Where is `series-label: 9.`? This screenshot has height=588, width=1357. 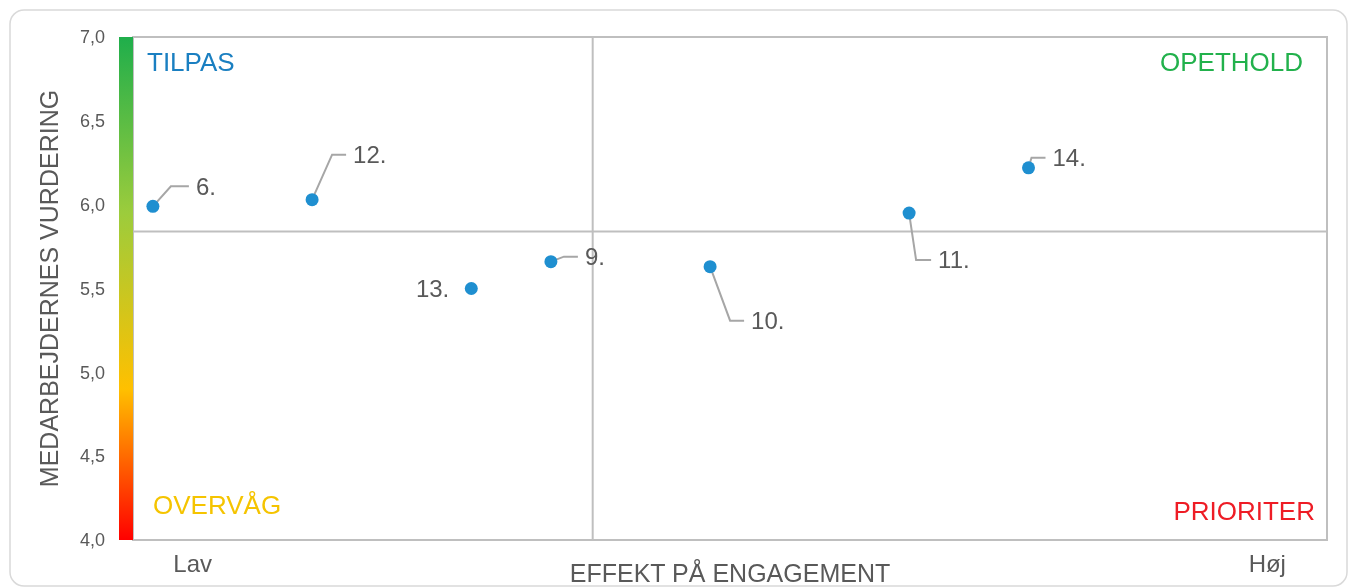
series-label: 9. is located at coordinates (594, 257).